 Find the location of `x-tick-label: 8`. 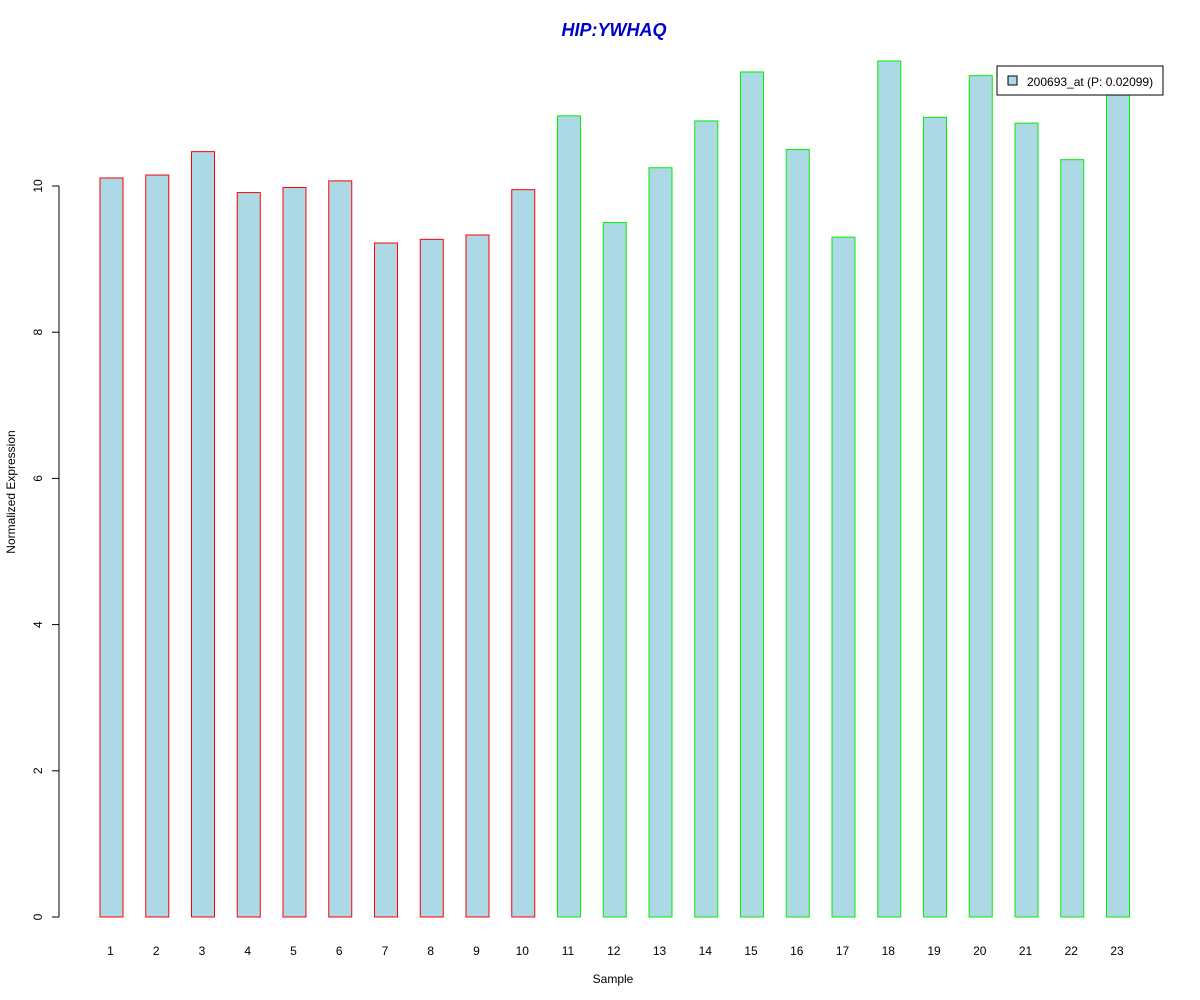

x-tick-label: 8 is located at coordinates (430, 951).